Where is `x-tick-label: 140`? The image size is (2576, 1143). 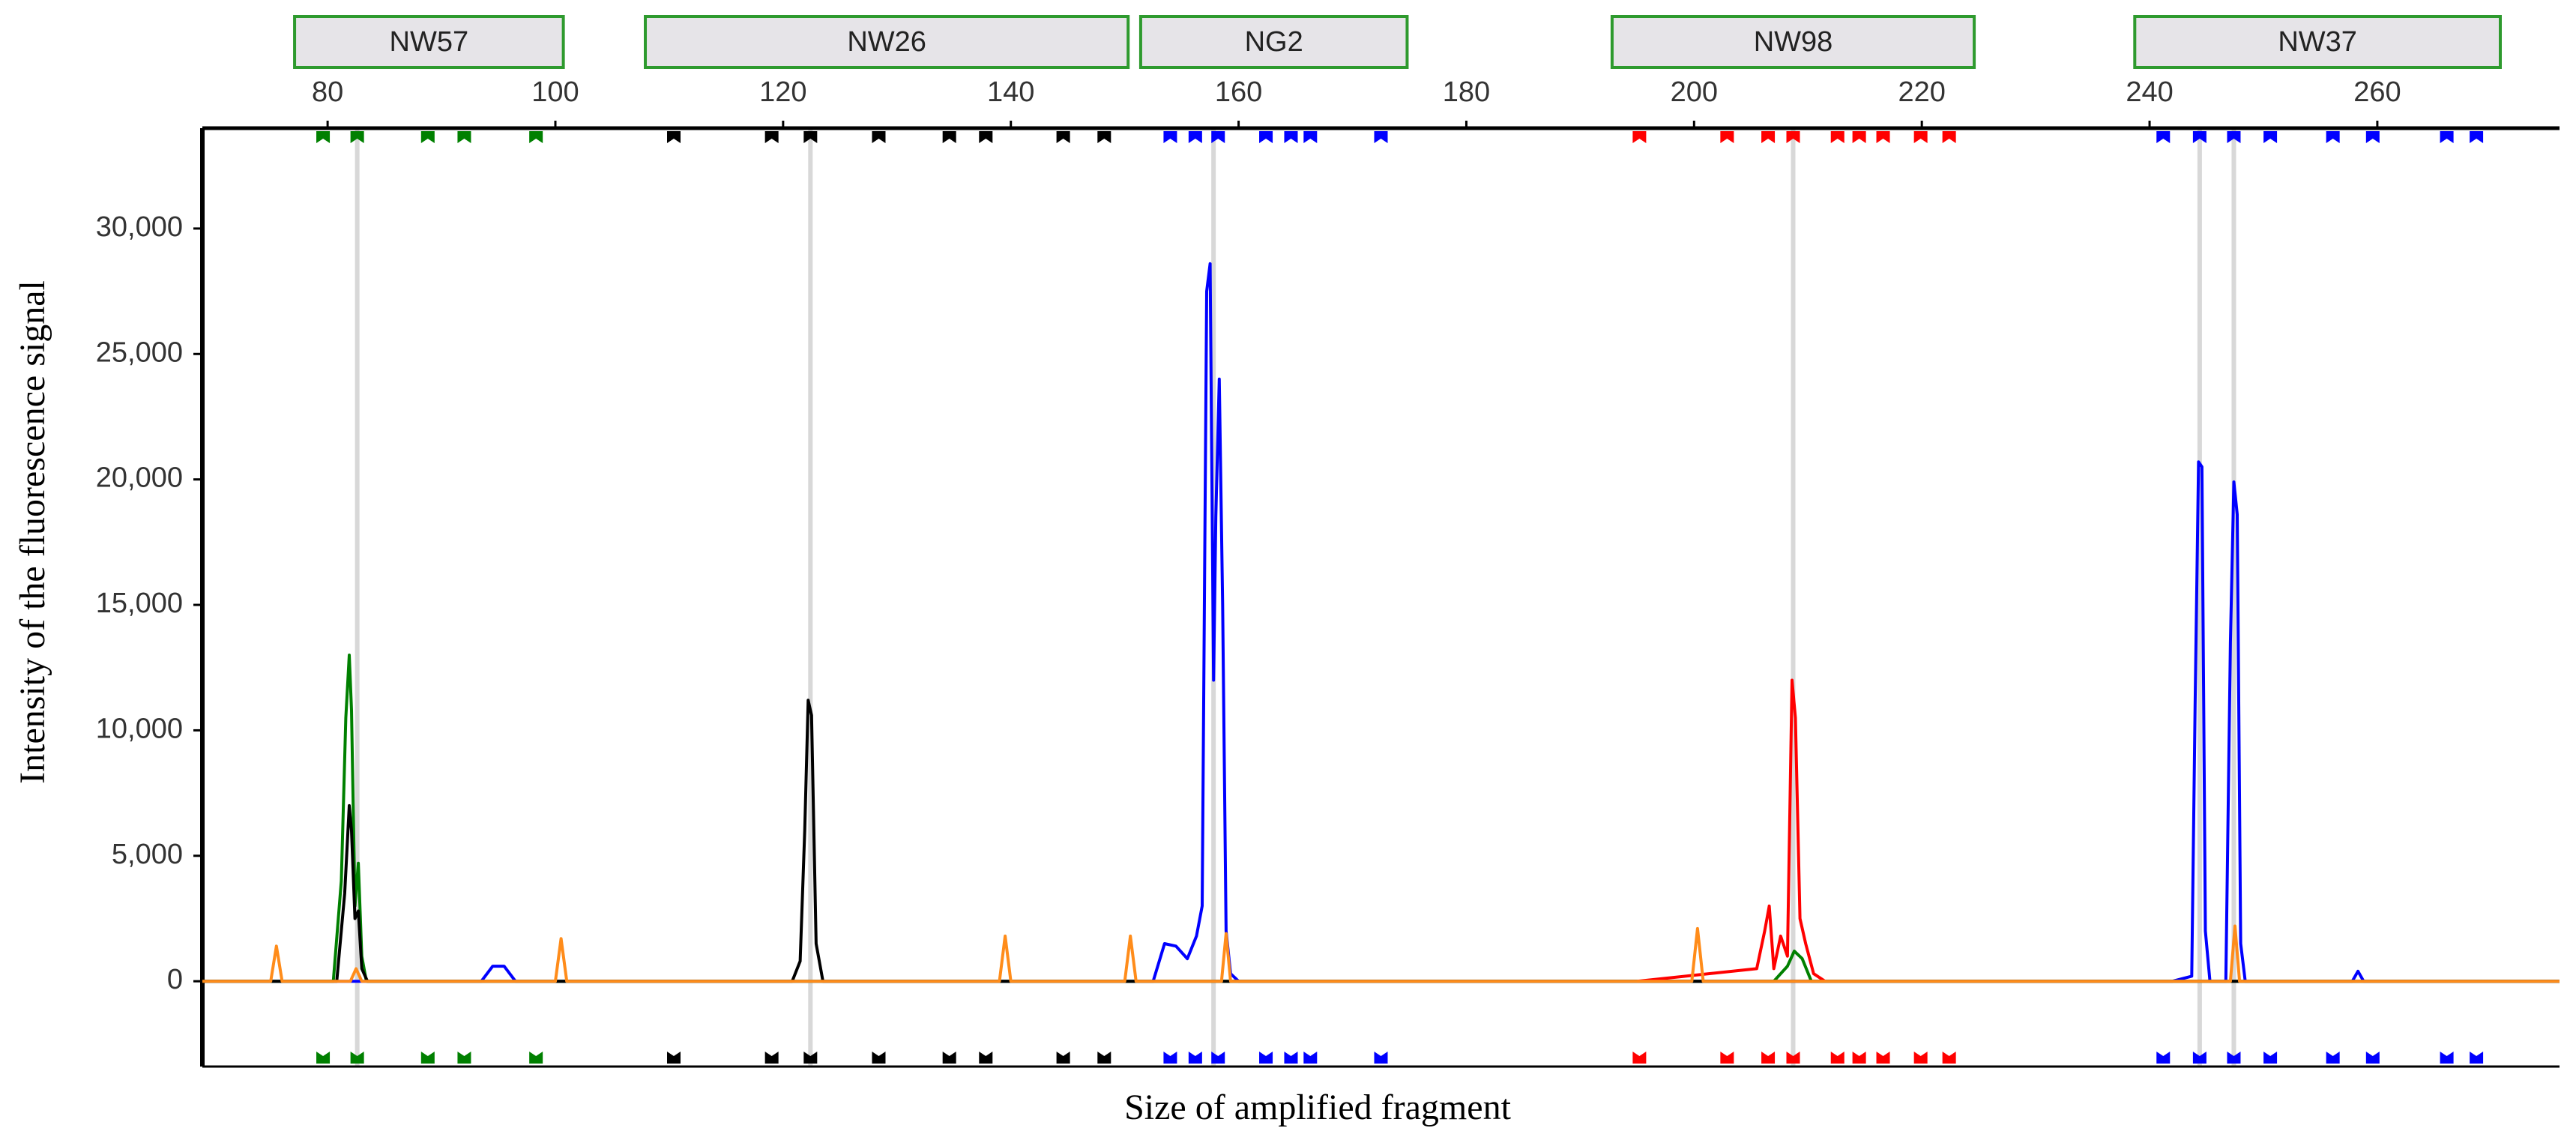
x-tick-label: 140 is located at coordinates (1011, 92).